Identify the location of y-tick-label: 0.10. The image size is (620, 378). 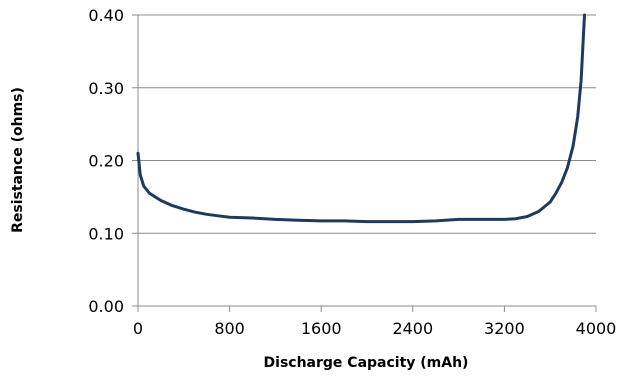
(106, 233).